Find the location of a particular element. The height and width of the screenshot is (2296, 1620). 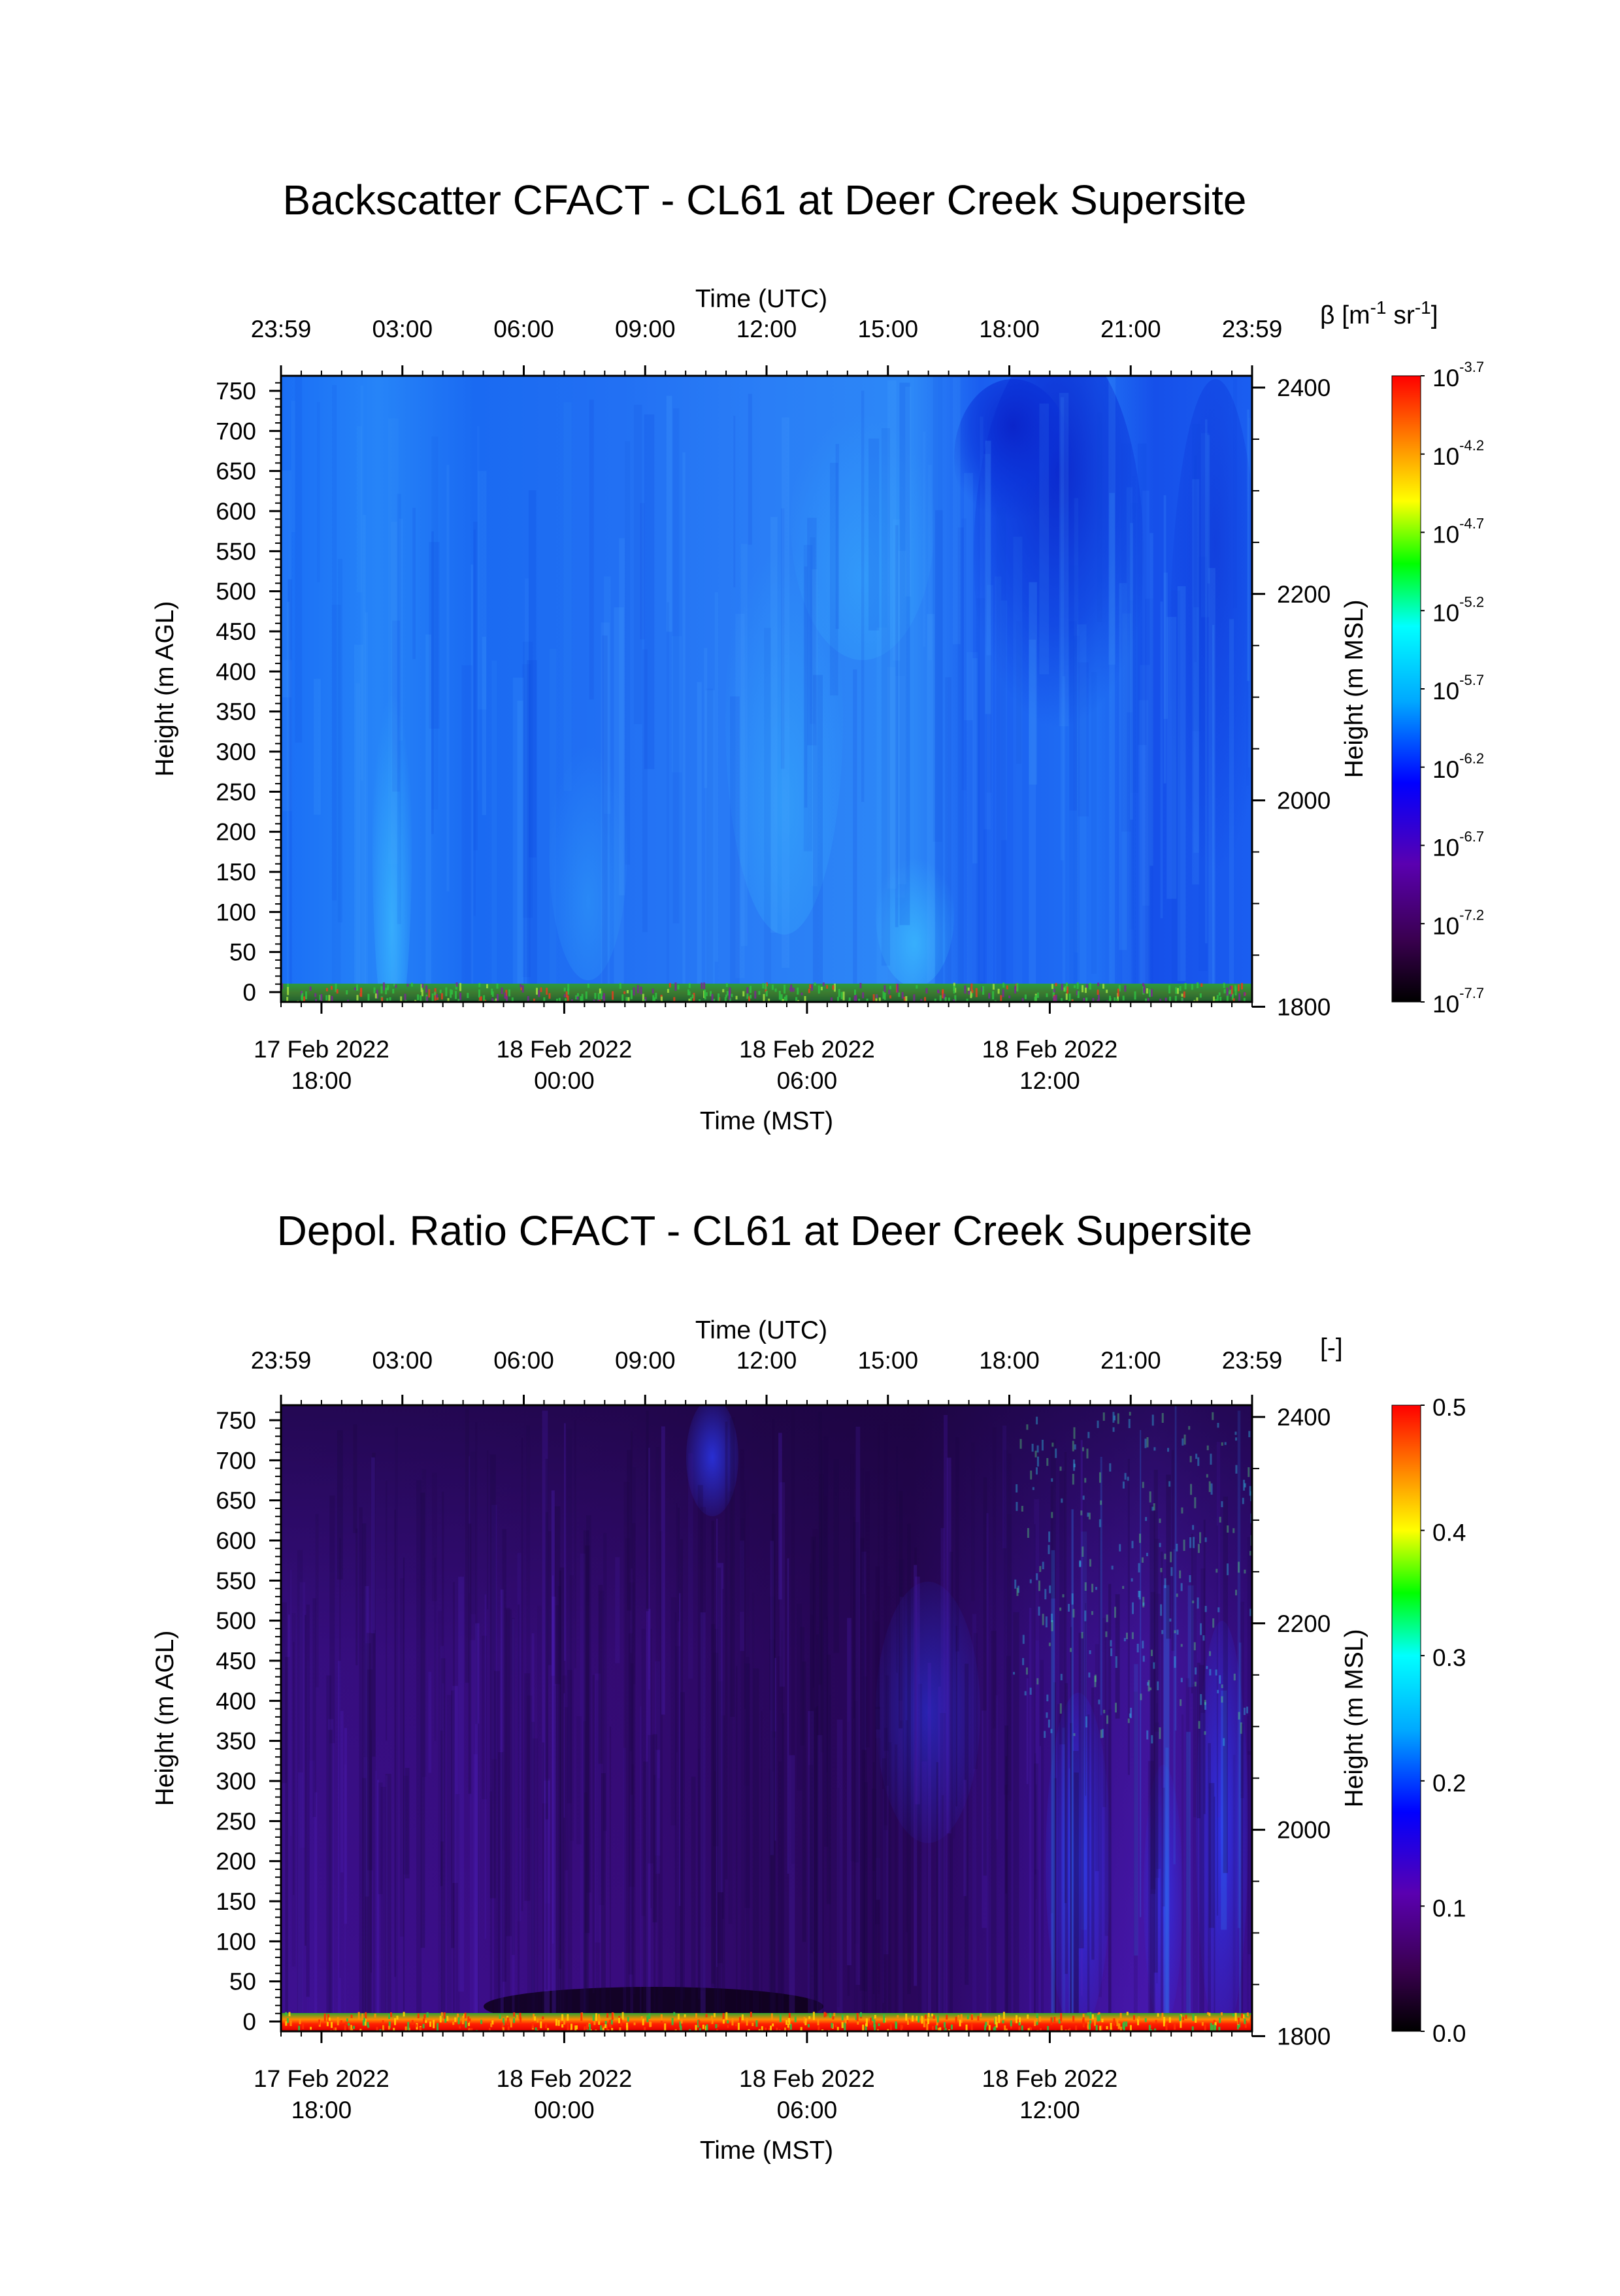

colorbar-tick-label: 0.1 is located at coordinates (1449, 1908).